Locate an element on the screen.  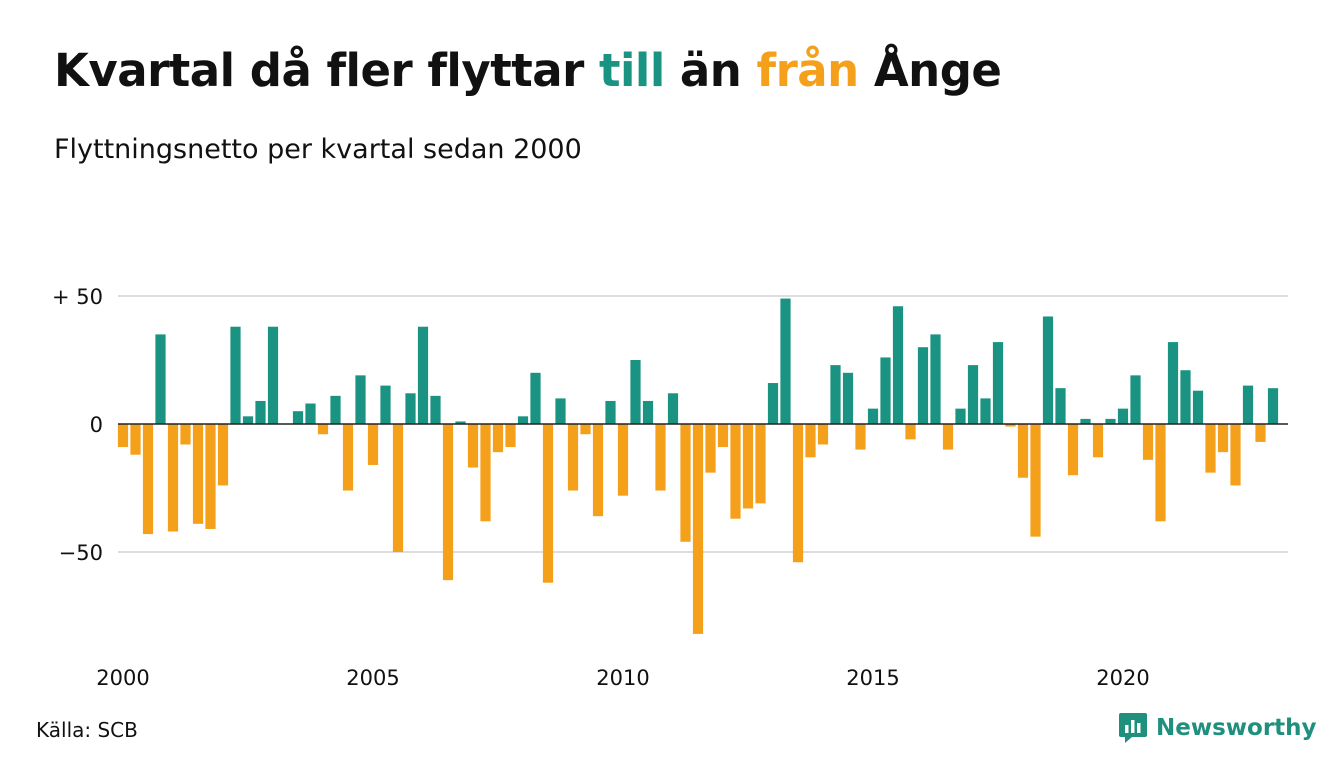
chart-subtitle: Flyttningsnetto per kvartal sedan 2000 is located at coordinates (318, 149).